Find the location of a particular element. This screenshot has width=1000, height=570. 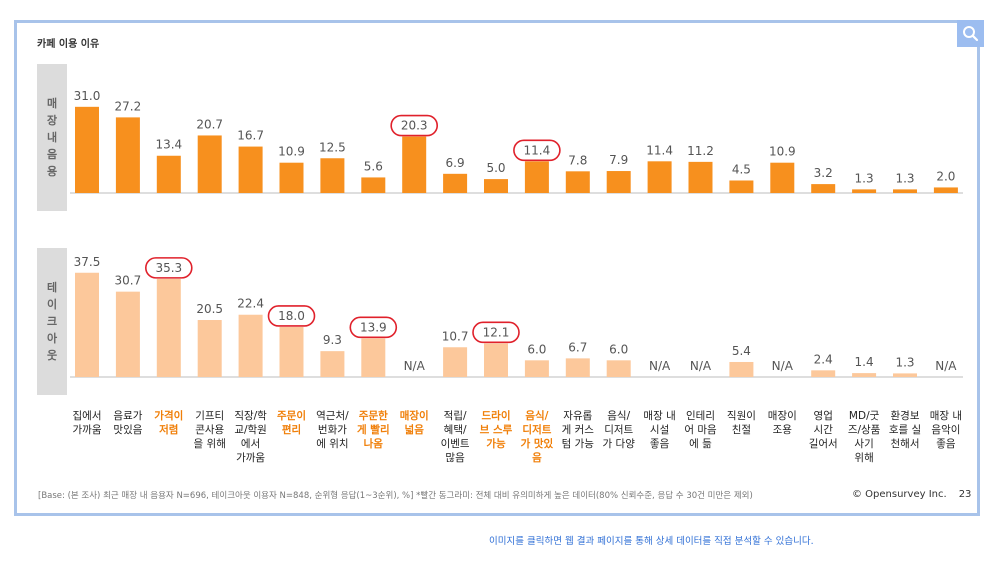

label-dinein-19: 1.3 is located at coordinates (864, 178).